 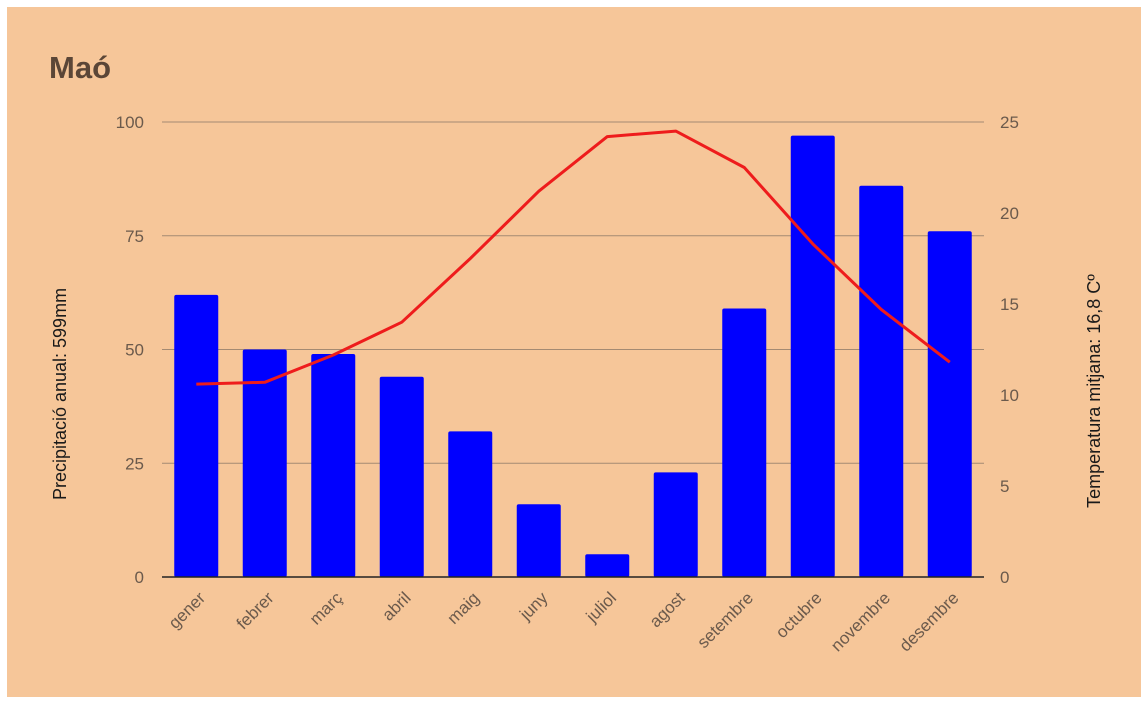 I want to click on y-tick-left: 25, so click(x=134, y=463).